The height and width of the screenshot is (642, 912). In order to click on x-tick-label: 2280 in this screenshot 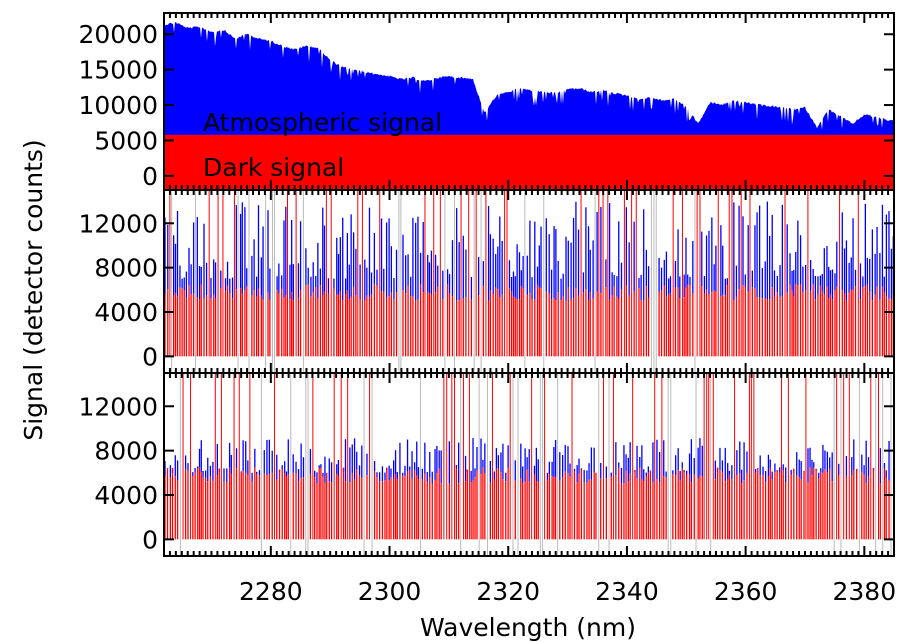, I will do `click(271, 591)`.